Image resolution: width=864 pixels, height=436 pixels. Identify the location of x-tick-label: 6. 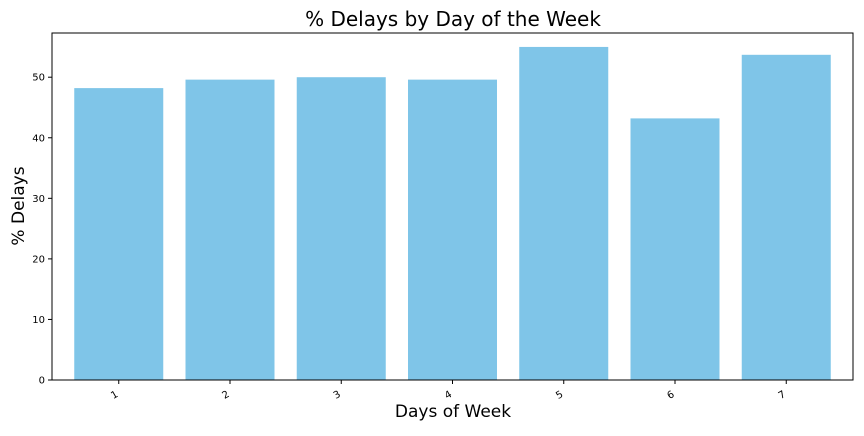
(670, 395).